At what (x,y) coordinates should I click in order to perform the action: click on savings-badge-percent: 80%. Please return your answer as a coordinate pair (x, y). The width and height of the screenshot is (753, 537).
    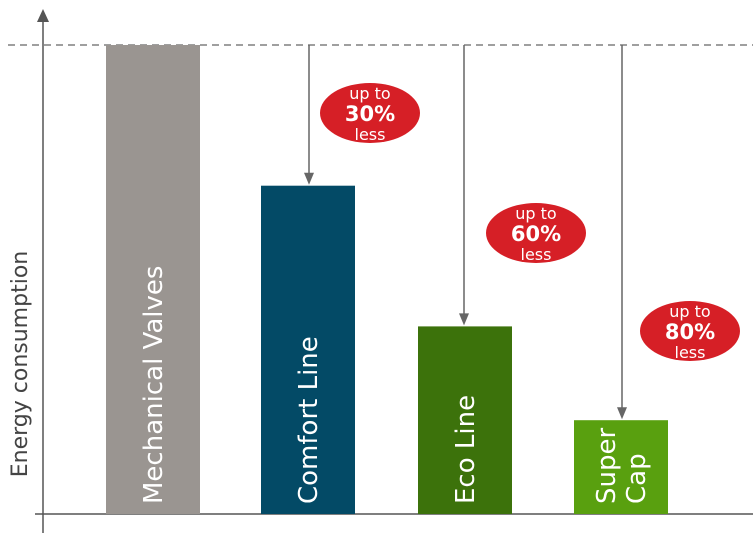
    Looking at the image, I should click on (690, 332).